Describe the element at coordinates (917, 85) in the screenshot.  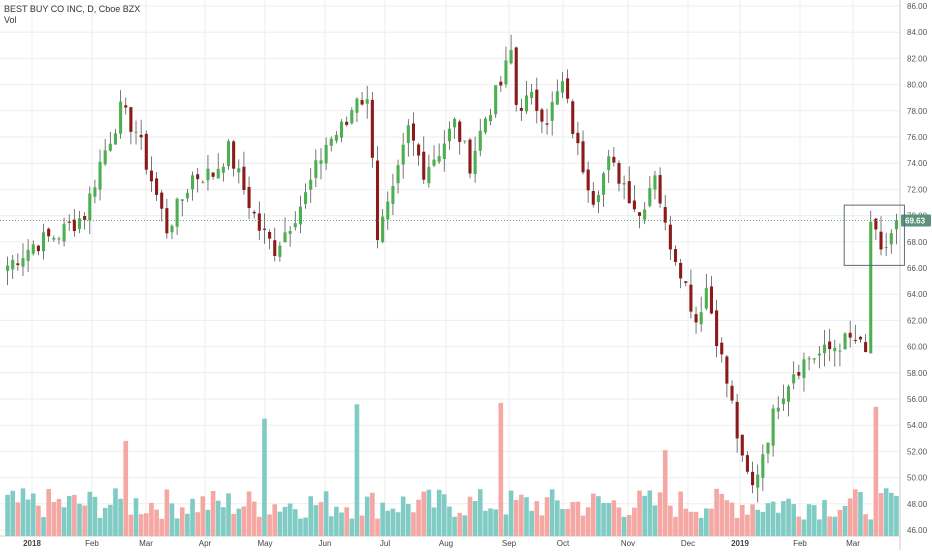
I see `y-tick-label: 80.00` at that location.